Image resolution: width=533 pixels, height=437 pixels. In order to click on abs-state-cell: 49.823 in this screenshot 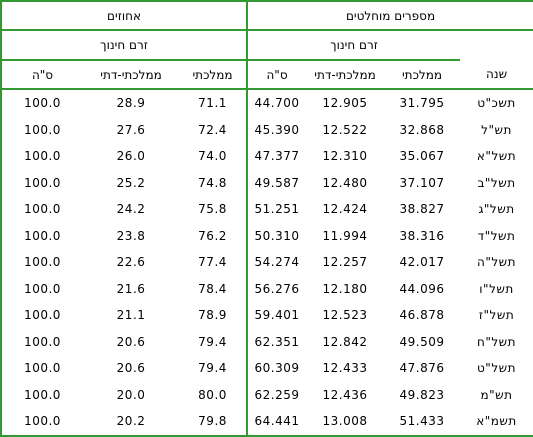, I will do `click(422, 394)`.